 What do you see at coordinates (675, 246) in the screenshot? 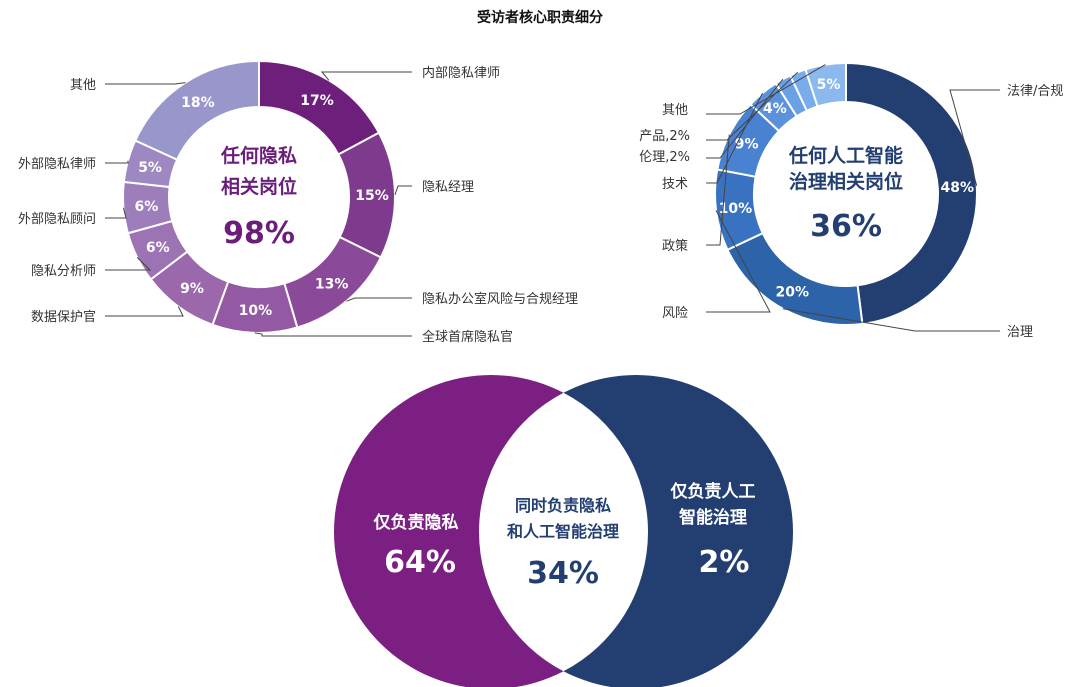
I see `donut2-category-label-3: 政策` at bounding box center [675, 246].